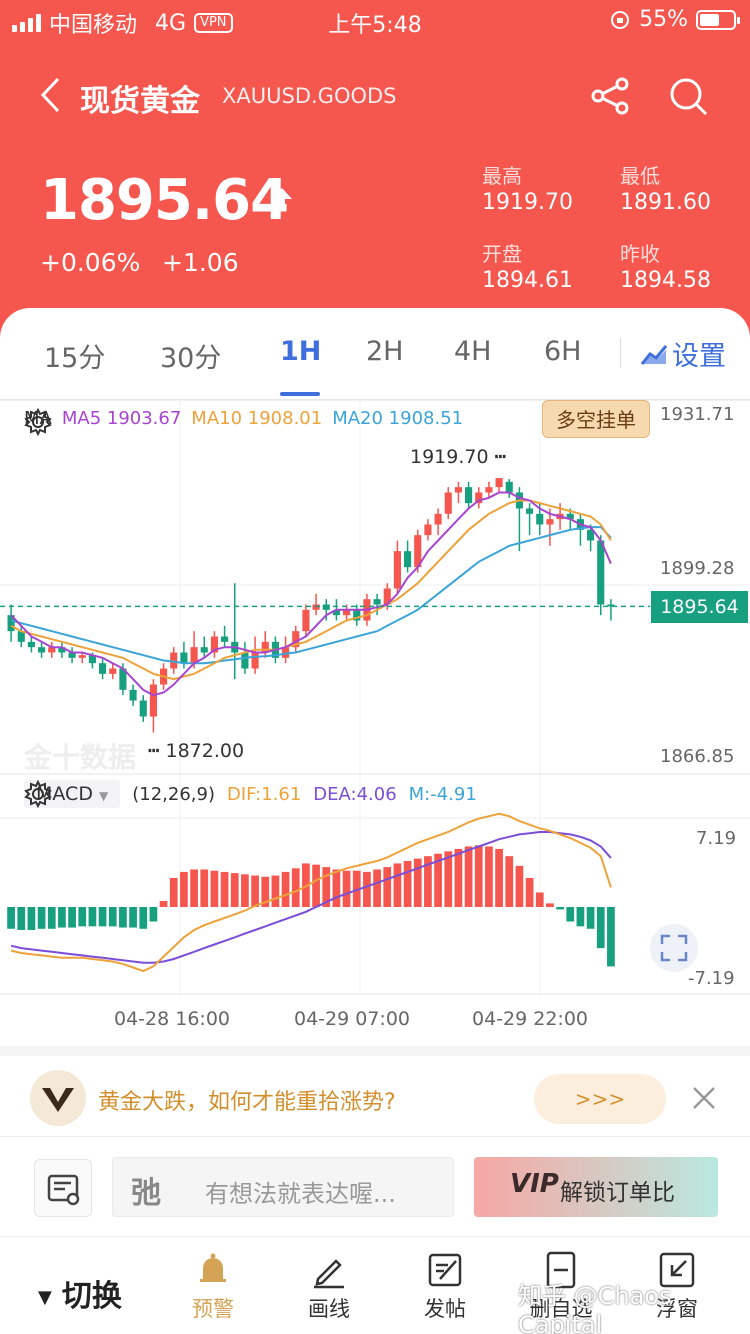 This screenshot has width=750, height=1334. What do you see at coordinates (600, 1099) in the screenshot?
I see `promo-more-button: >>>` at bounding box center [600, 1099].